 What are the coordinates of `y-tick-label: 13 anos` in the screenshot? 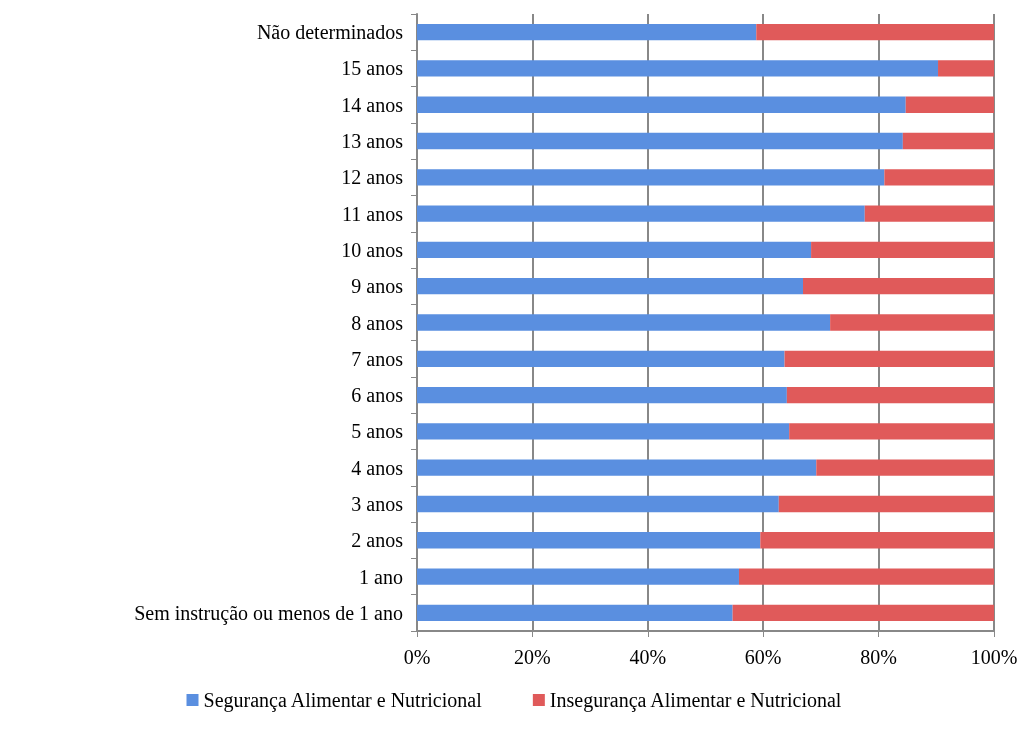 It's located at (372, 141).